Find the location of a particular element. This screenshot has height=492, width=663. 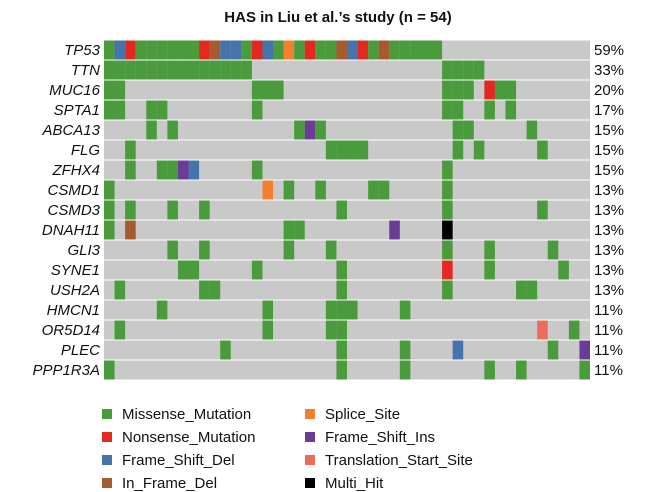

percent-label: 17% is located at coordinates (609, 110).